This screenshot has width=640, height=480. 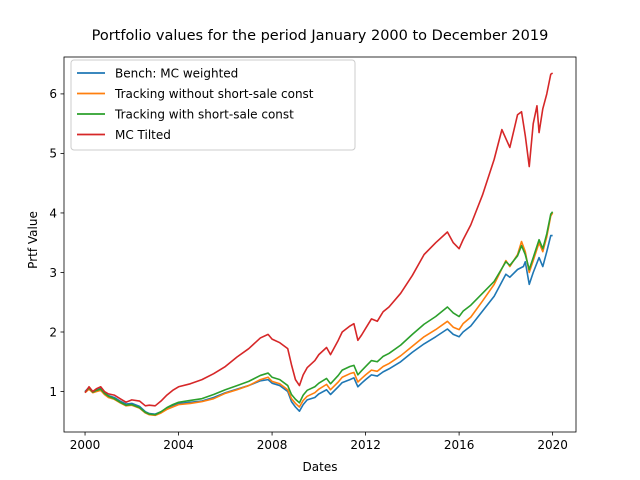 What do you see at coordinates (320, 467) in the screenshot?
I see `x-axis-label: Dates` at bounding box center [320, 467].